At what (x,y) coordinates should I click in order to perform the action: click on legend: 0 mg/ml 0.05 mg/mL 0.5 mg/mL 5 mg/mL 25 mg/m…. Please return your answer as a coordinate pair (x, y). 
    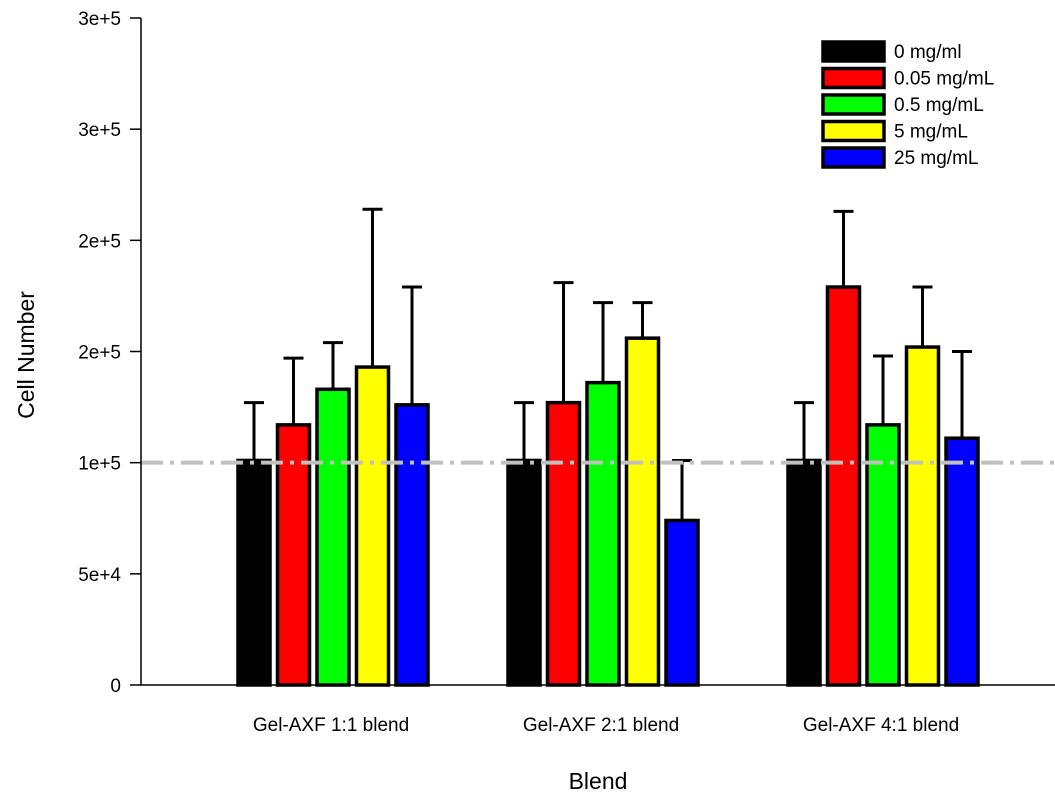
    Looking at the image, I should click on (907, 104).